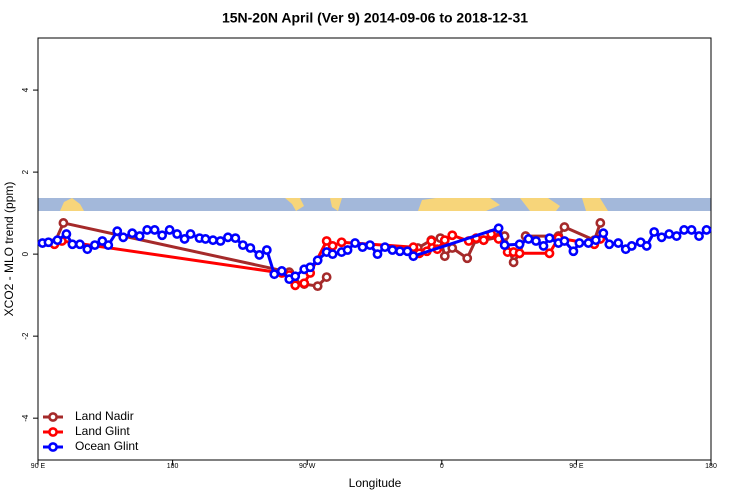  What do you see at coordinates (104, 416) in the screenshot?
I see `legend-label: Land Nadir` at bounding box center [104, 416].